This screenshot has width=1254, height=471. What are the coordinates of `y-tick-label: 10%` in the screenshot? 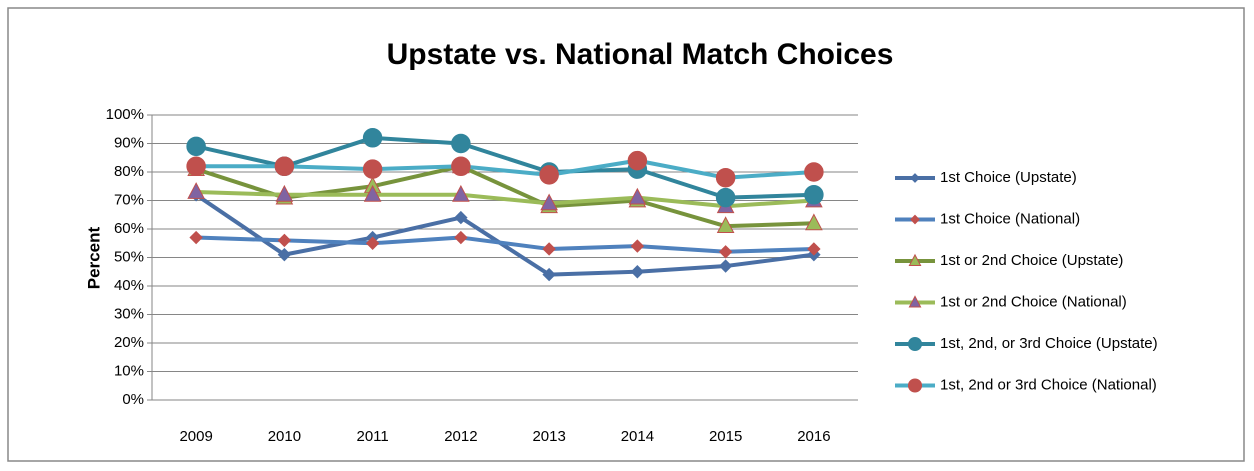 It's located at (129, 370).